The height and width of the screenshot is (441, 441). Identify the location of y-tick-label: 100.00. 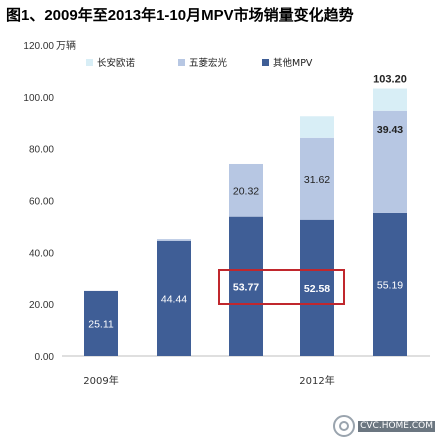
(38, 98).